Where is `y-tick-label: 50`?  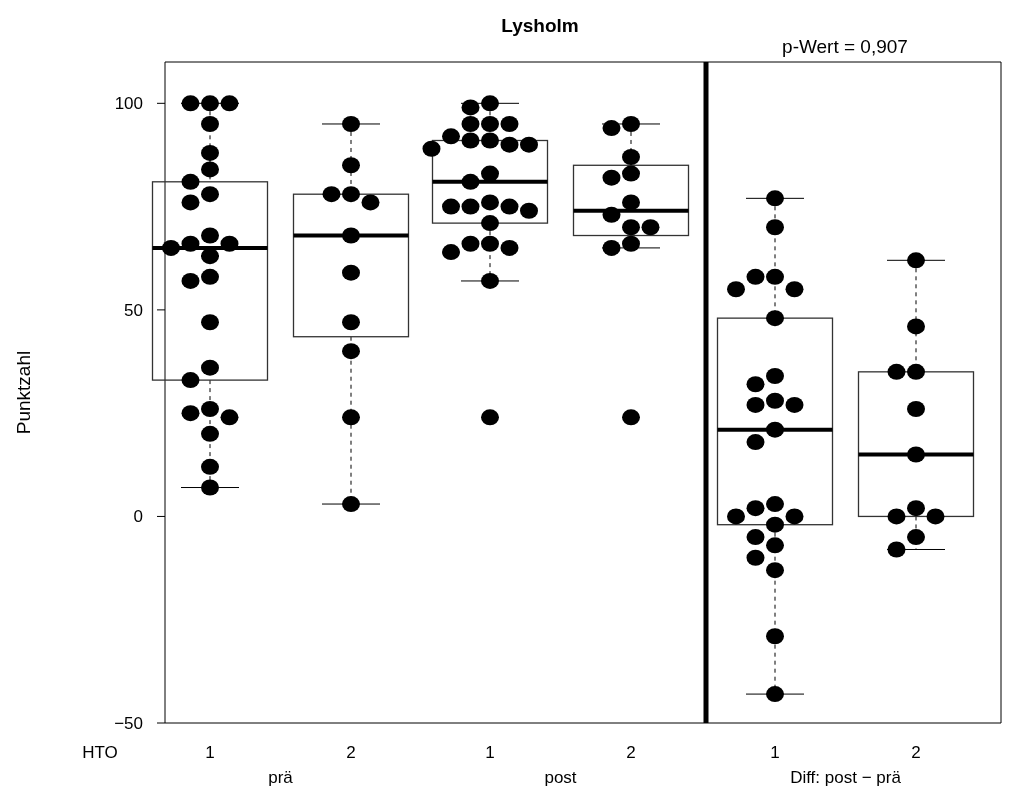
y-tick-label: 50 is located at coordinates (133, 310).